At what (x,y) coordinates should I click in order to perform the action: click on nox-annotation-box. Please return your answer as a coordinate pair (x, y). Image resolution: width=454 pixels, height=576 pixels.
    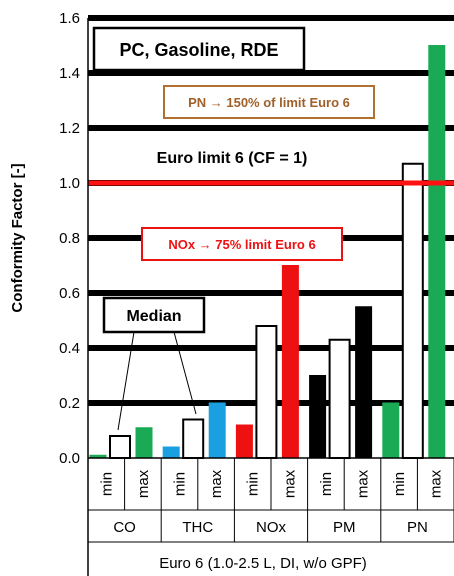
    Looking at the image, I should click on (242, 244).